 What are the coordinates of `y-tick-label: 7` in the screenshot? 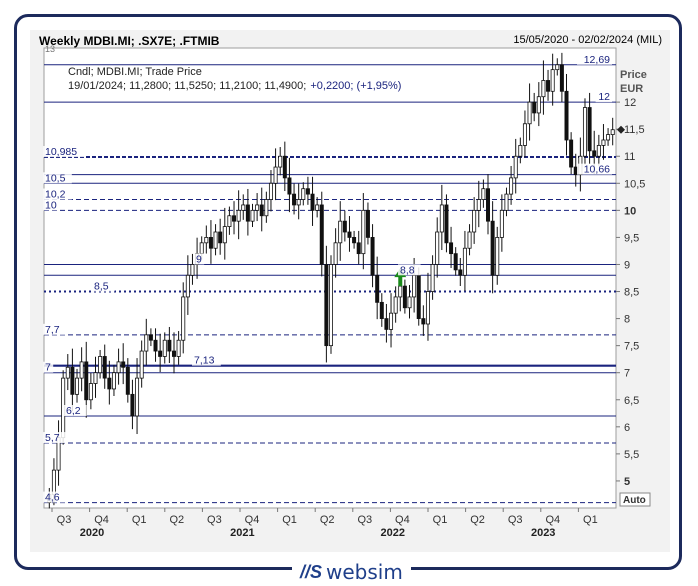 It's located at (627, 374).